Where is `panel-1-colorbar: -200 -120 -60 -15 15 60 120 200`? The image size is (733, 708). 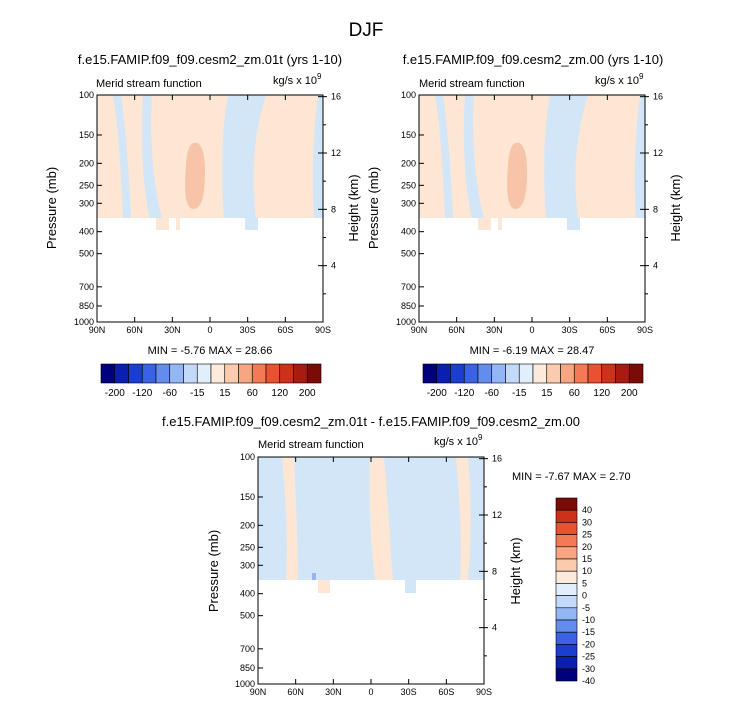
panel-1-colorbar: -200 -120 -60 -15 15 60 120 200 is located at coordinates (211, 381).